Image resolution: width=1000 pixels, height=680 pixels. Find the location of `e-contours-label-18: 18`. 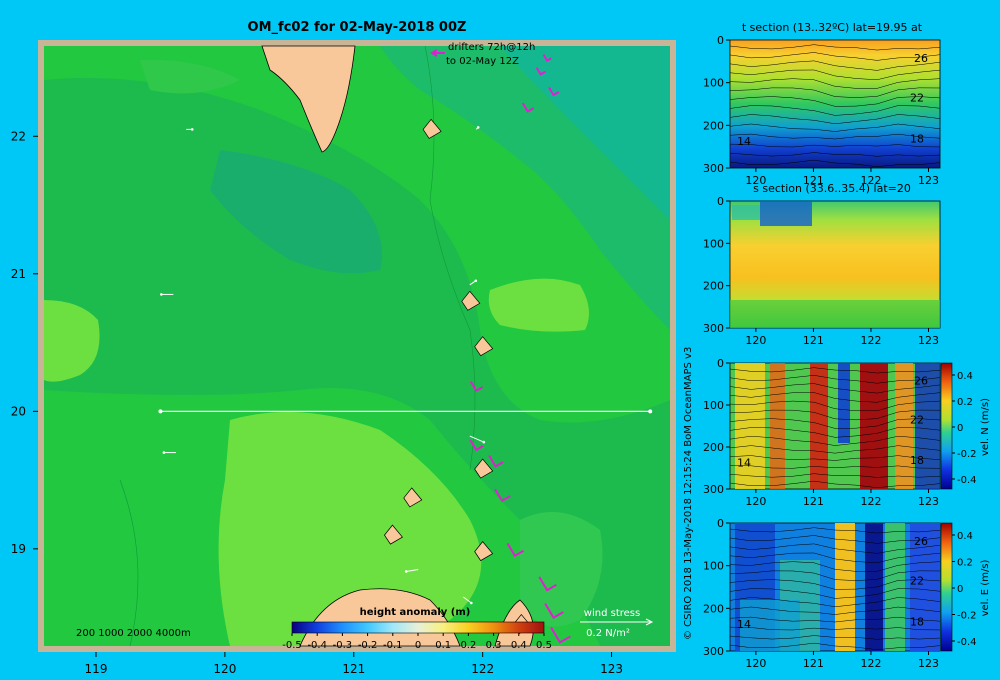

e-contours-label-18: 18 is located at coordinates (917, 621).